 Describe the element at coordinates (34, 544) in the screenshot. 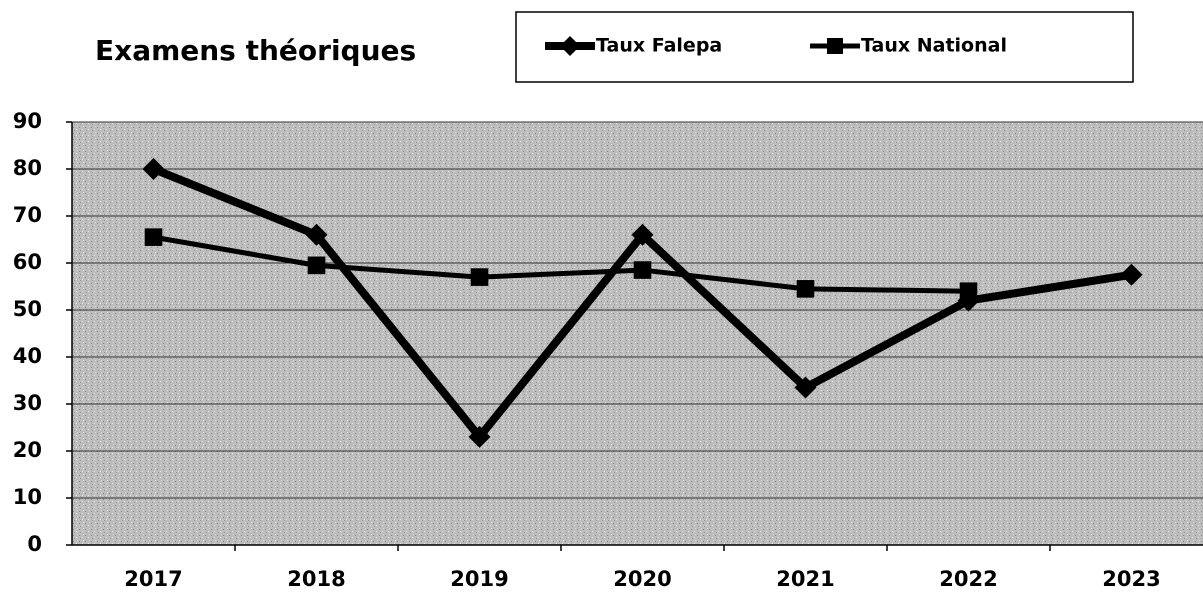

I see `y-tick-label: 0` at that location.